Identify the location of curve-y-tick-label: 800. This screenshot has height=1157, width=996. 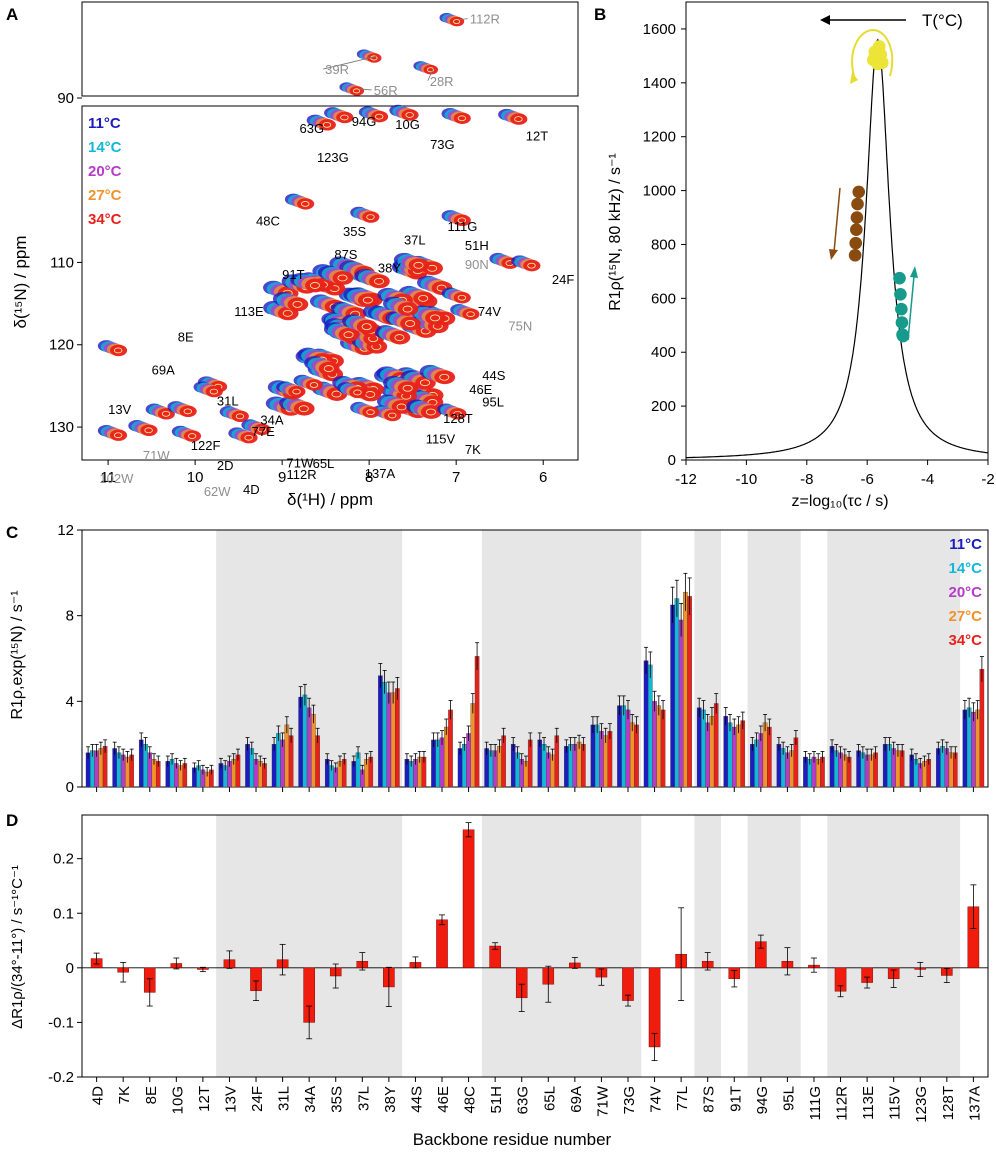
(663, 244).